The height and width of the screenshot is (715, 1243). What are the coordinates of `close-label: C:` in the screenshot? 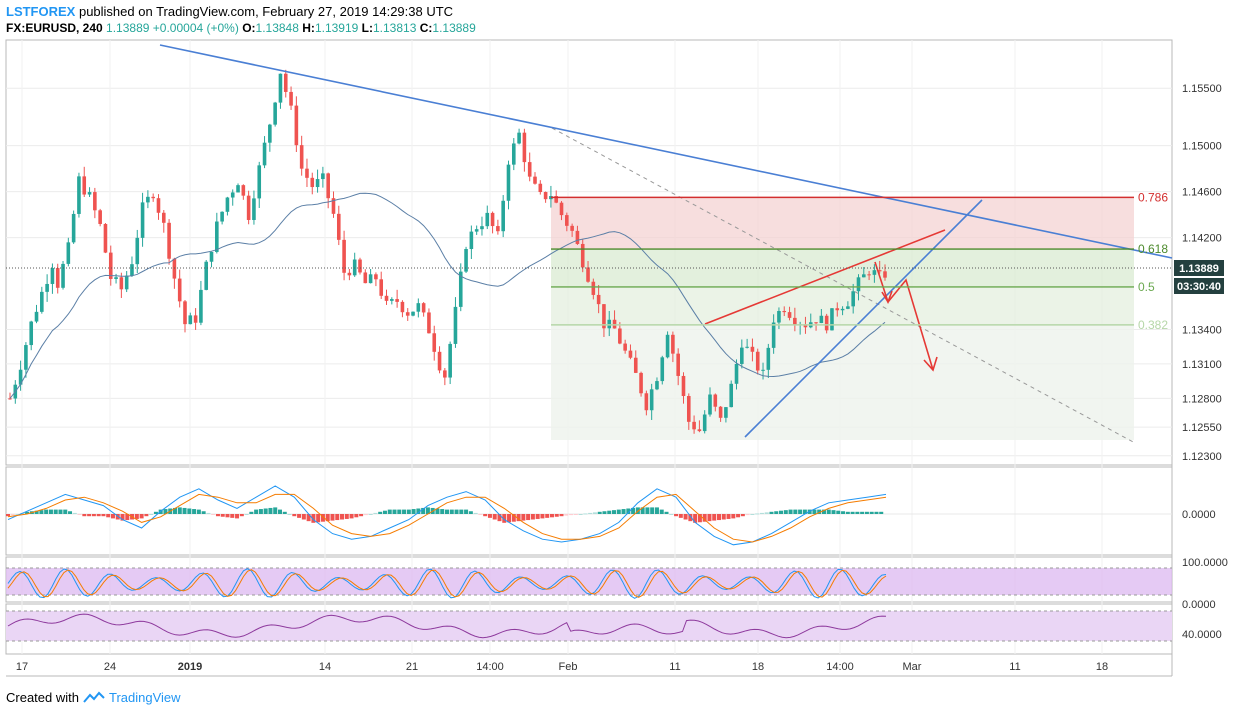 It's located at (426, 28).